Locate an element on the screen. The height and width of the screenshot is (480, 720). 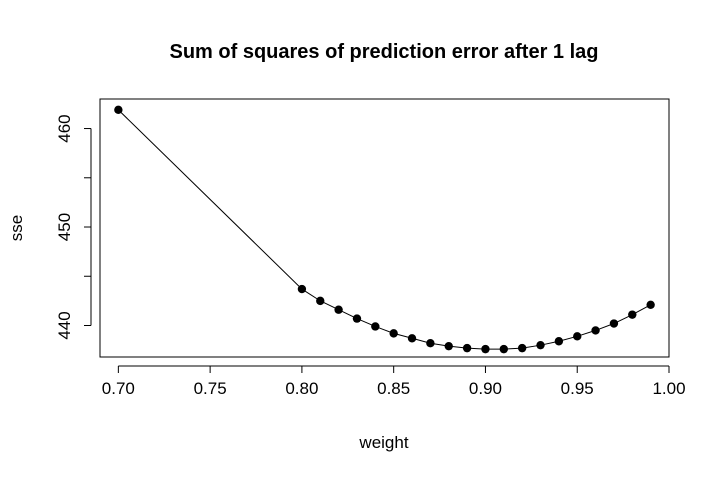
x-tick-label: 0.75 is located at coordinates (210, 388).